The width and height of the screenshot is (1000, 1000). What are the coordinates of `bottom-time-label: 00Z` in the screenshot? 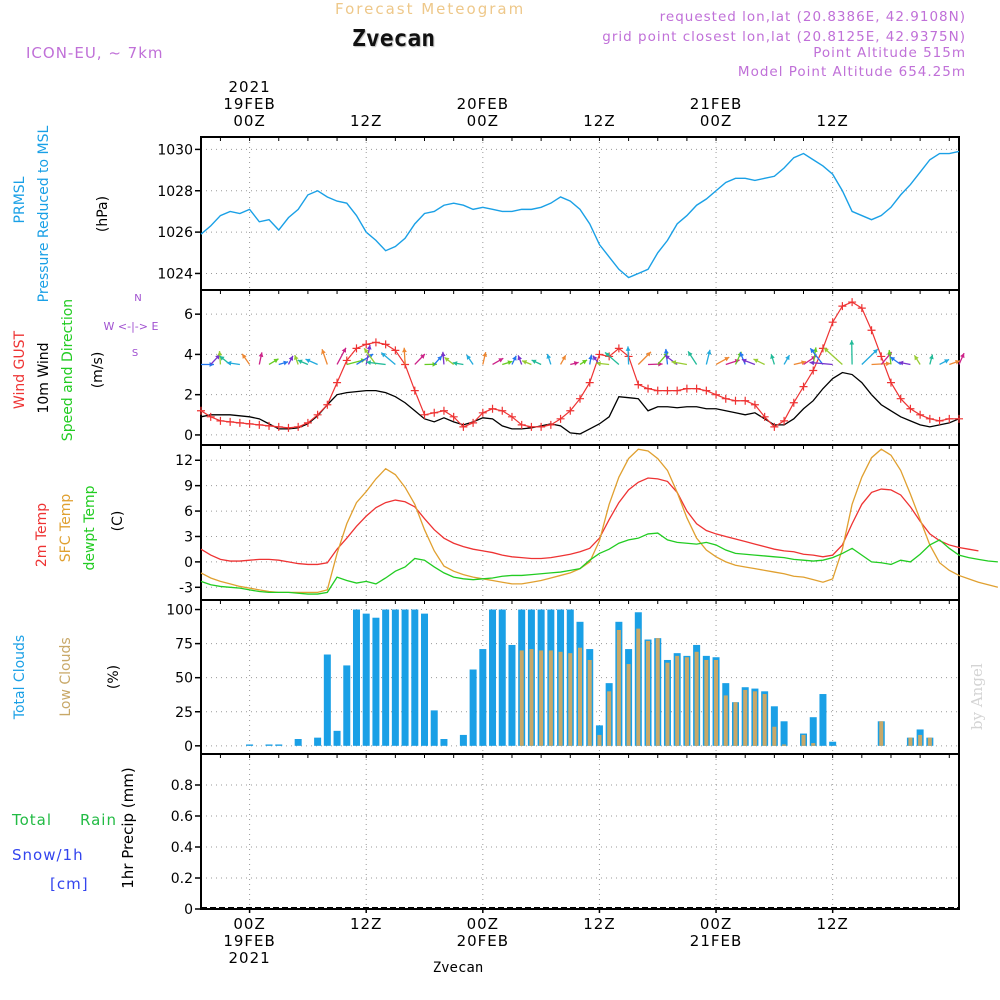 It's located at (249, 924).